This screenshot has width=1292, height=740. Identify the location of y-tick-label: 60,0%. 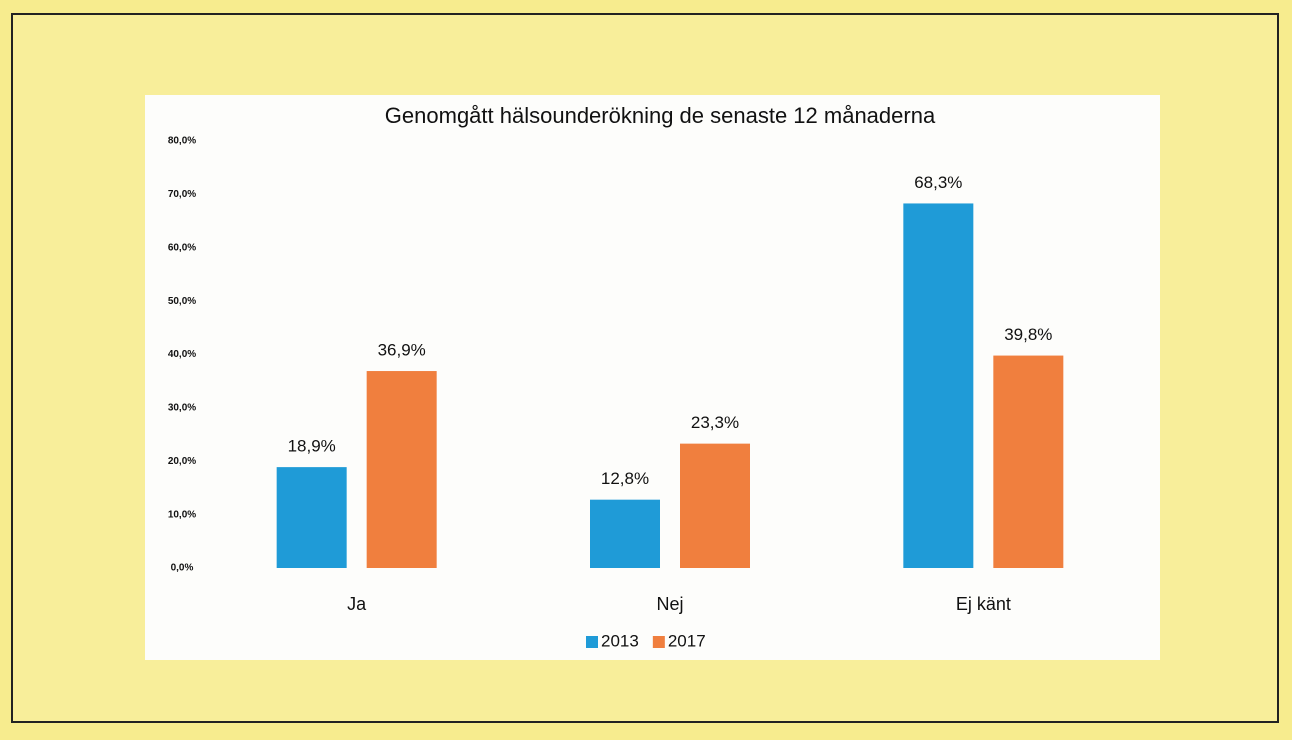
(182, 247).